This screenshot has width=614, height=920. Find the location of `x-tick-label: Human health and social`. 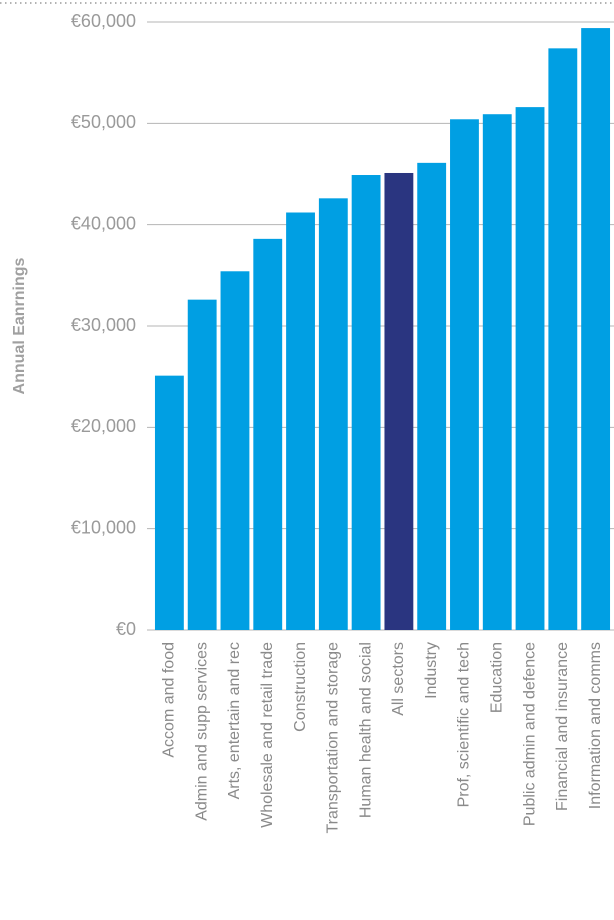

x-tick-label: Human health and social is located at coordinates (365, 730).